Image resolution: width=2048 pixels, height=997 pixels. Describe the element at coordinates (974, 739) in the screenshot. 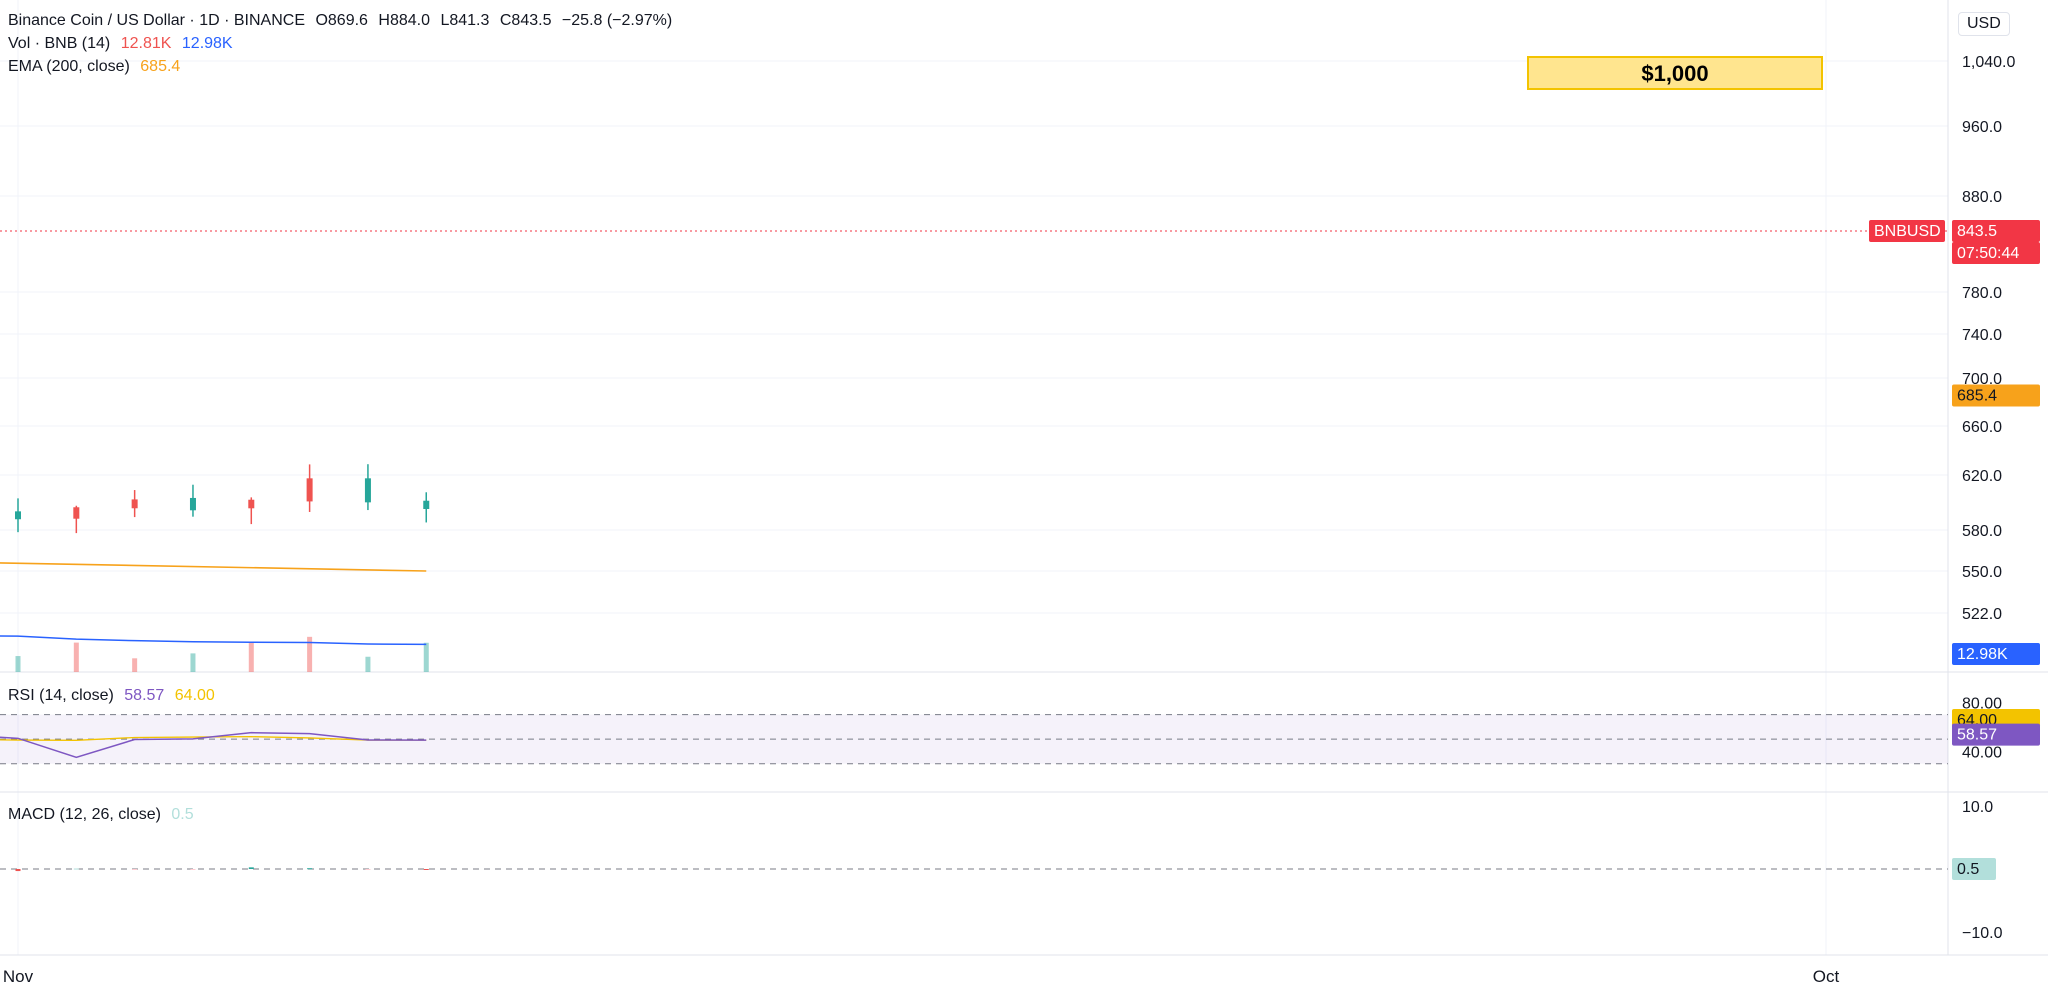

I see `rsi-pane` at that location.